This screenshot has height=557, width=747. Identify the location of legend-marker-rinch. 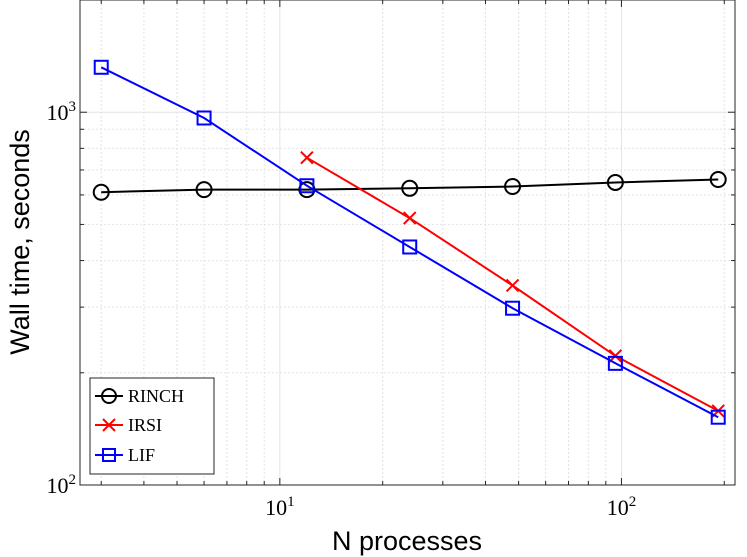
(109, 396).